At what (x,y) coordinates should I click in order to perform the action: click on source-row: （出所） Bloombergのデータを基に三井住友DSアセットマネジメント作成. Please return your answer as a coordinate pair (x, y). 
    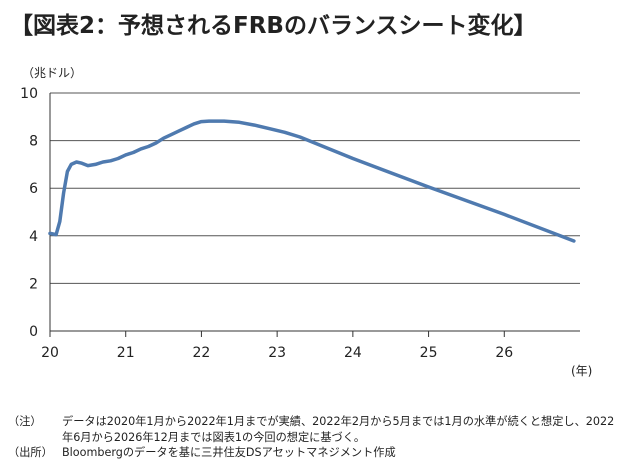
    Looking at the image, I should click on (315, 453).